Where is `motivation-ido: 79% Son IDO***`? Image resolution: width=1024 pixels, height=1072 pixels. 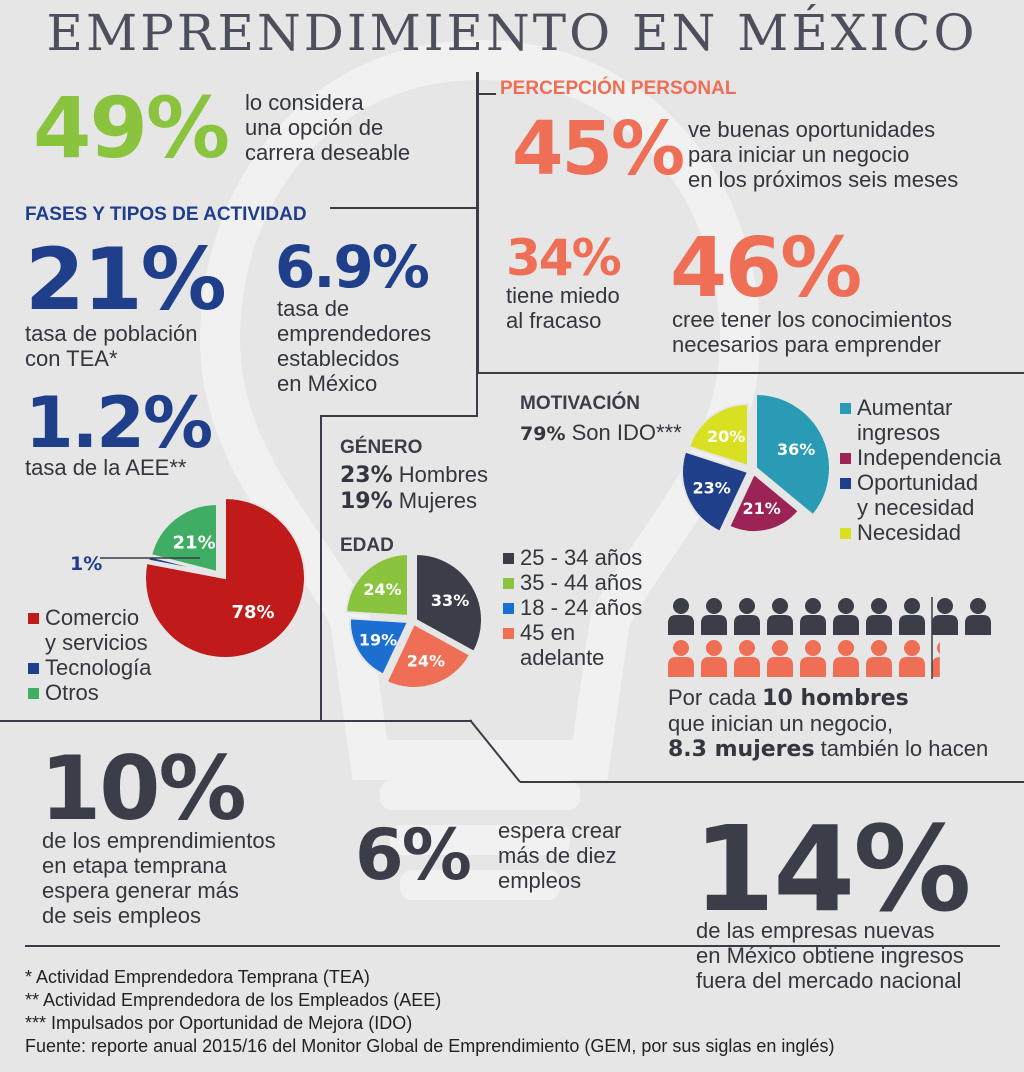 motivation-ido: 79% Son IDO*** is located at coordinates (601, 432).